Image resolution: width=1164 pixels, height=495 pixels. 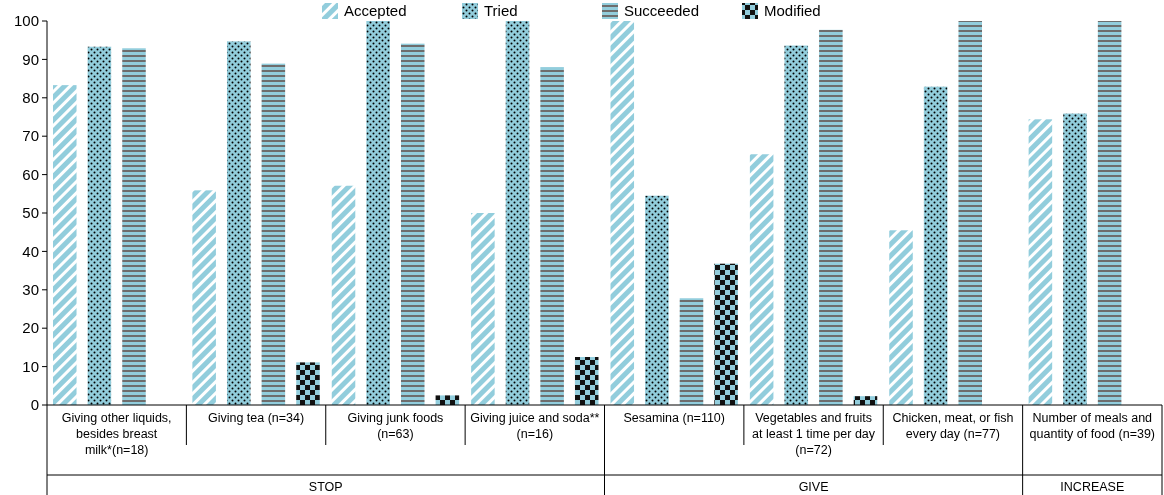 What do you see at coordinates (395, 426) in the screenshot?
I see `x-tick-label: Giving junk foods (n=63)` at bounding box center [395, 426].